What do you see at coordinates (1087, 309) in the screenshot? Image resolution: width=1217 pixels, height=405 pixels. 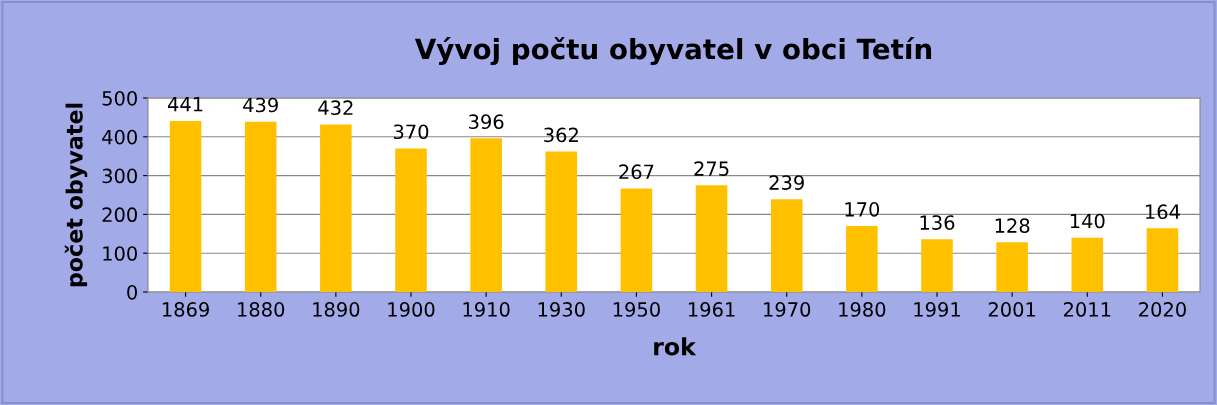 I see `x-tick-label: 2011` at bounding box center [1087, 309].